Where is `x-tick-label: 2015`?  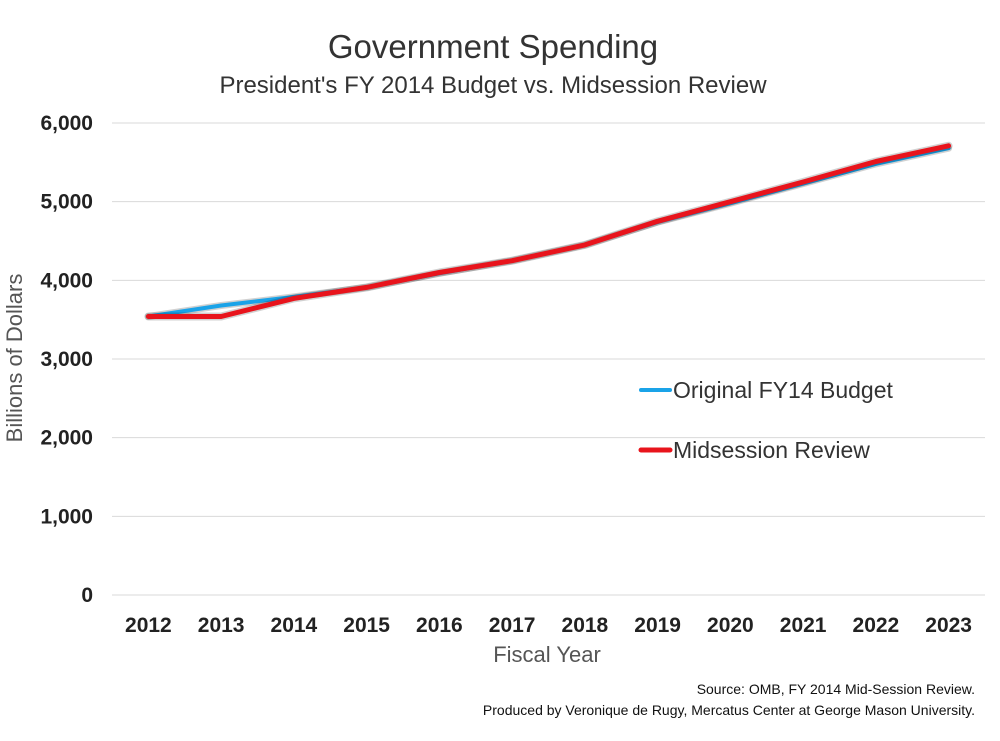
x-tick-label: 2015 is located at coordinates (366, 625).